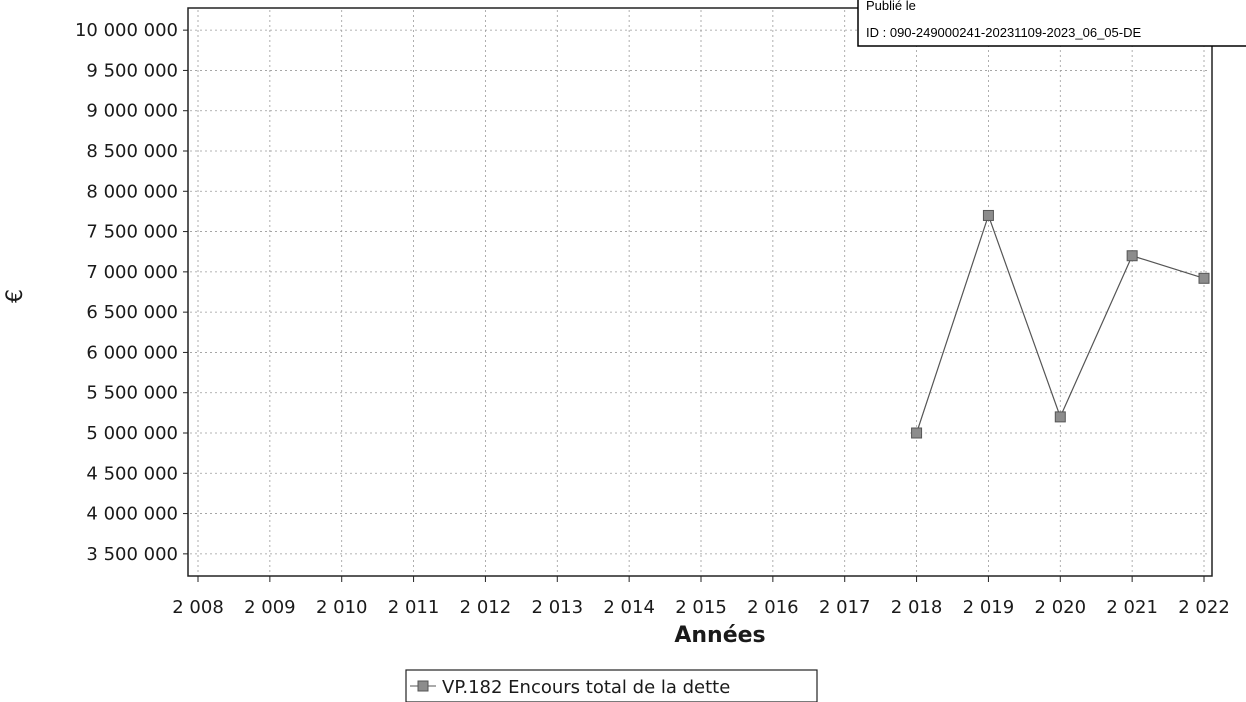  Describe the element at coordinates (270, 607) in the screenshot. I see `x-tick-label: 2 009` at that location.